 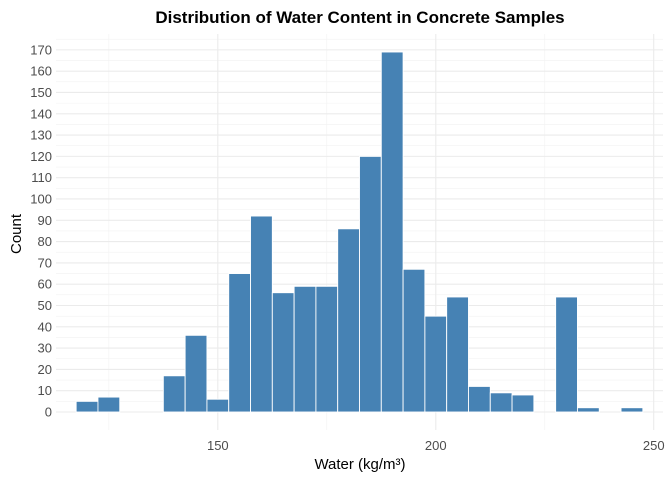 What do you see at coordinates (41, 113) in the screenshot?
I see `y-tick-label: 140` at bounding box center [41, 113].